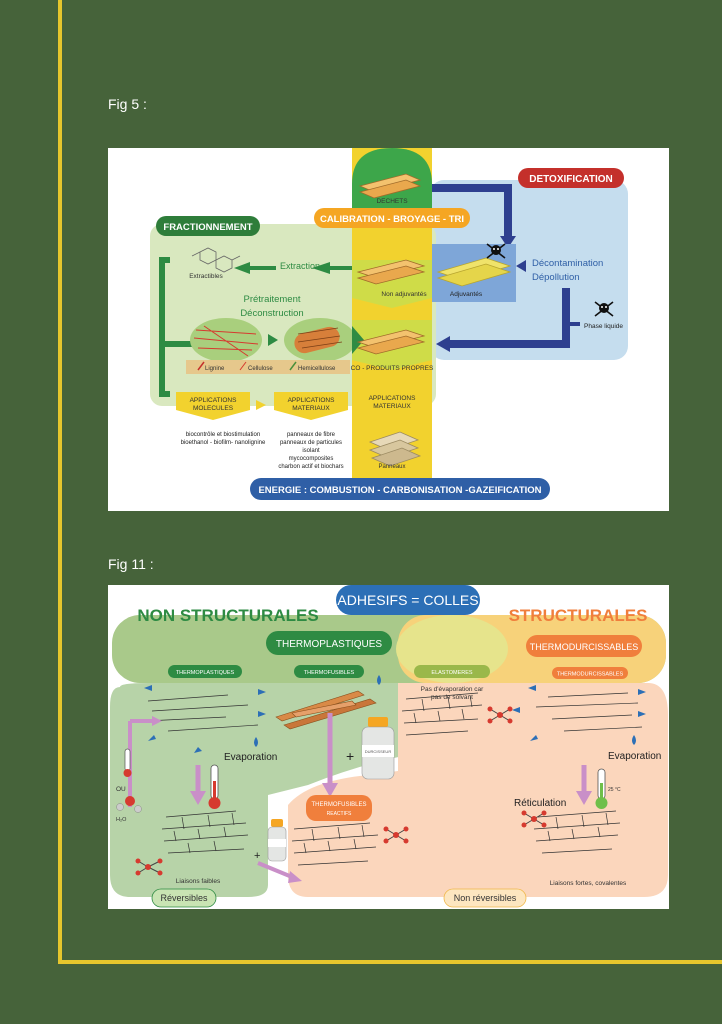 The image size is (722, 1024). I want to click on app-materiaux-label-1: APPLICATIONS, so click(312, 400).